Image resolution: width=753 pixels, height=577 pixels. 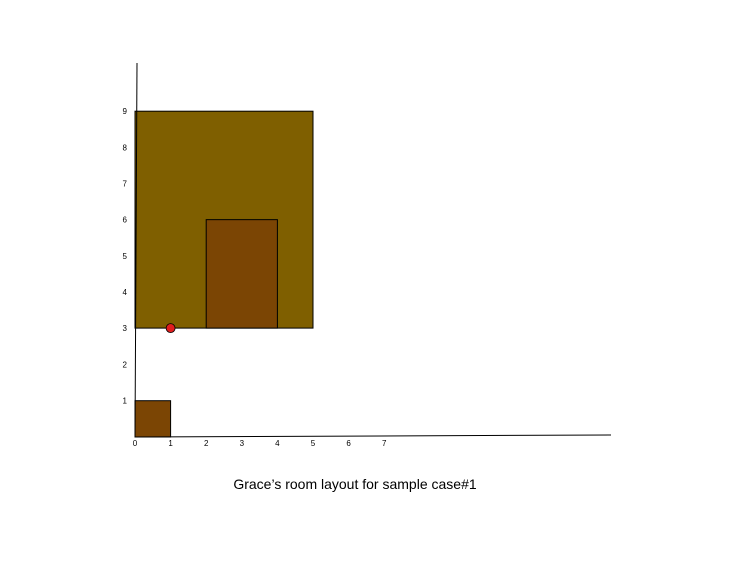 What do you see at coordinates (170, 443) in the screenshot?
I see `x-tick-label: 1` at bounding box center [170, 443].